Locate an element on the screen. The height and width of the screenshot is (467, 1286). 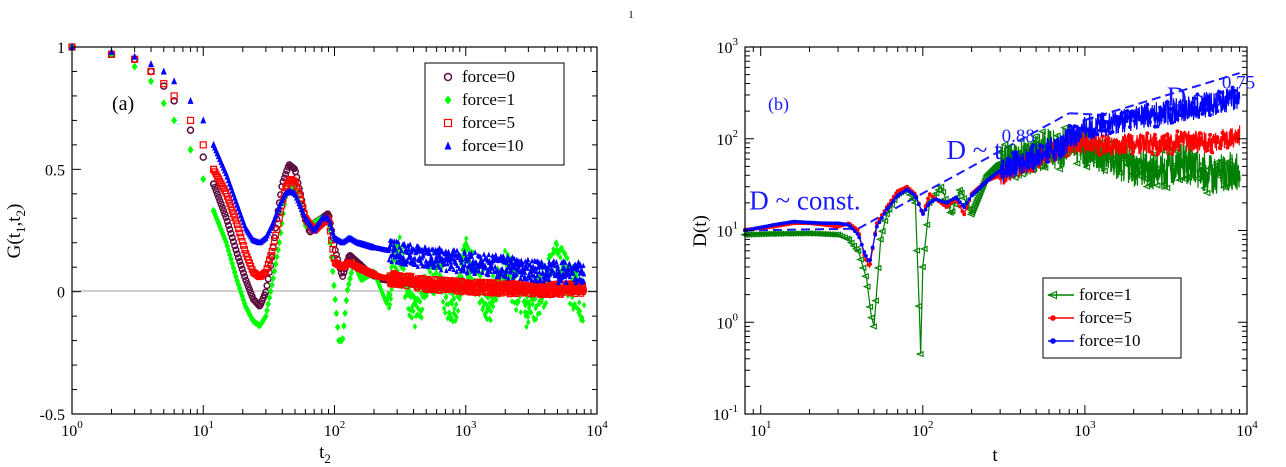
x-tick-label: 10¹ is located at coordinates (761, 429).